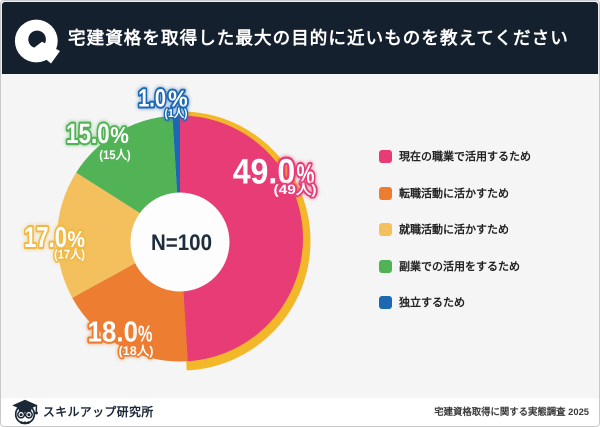  Describe the element at coordinates (69, 255) in the screenshot. I see `svg-text: (17人)` at that location.